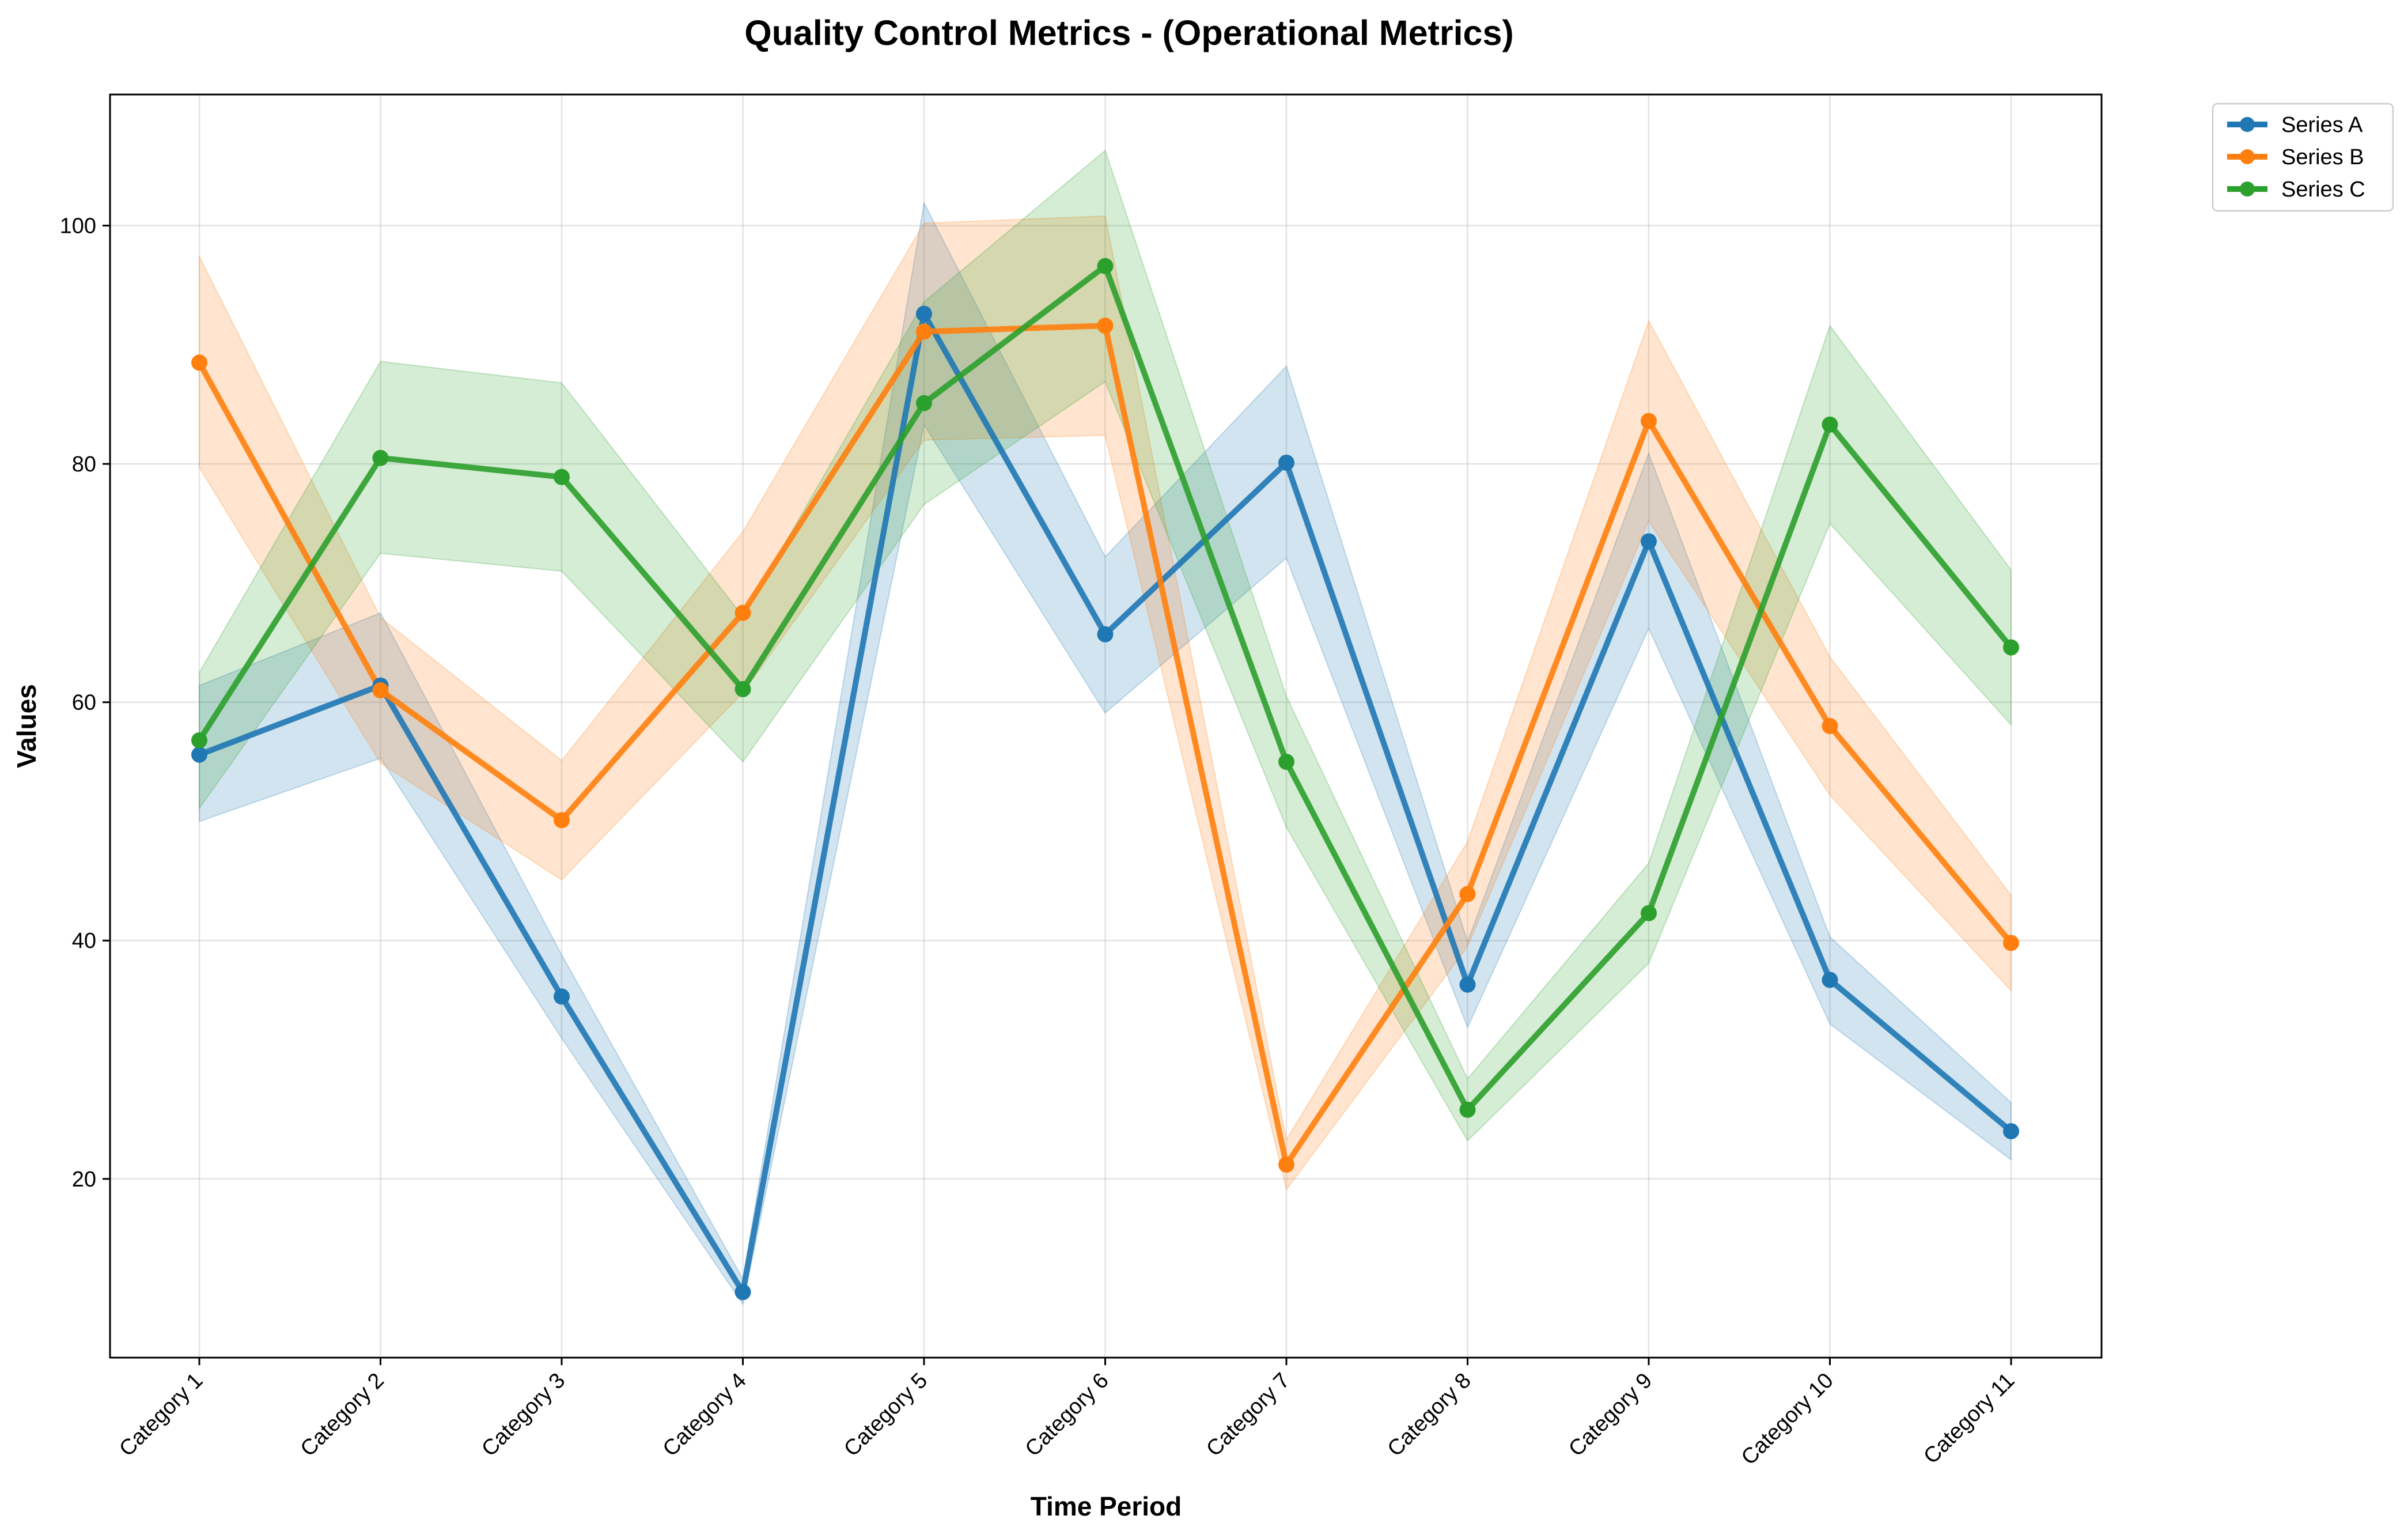 The width and height of the screenshot is (2408, 1538). I want to click on y-axis-ticks: 20 40 60 80 100, so click(85, 703).